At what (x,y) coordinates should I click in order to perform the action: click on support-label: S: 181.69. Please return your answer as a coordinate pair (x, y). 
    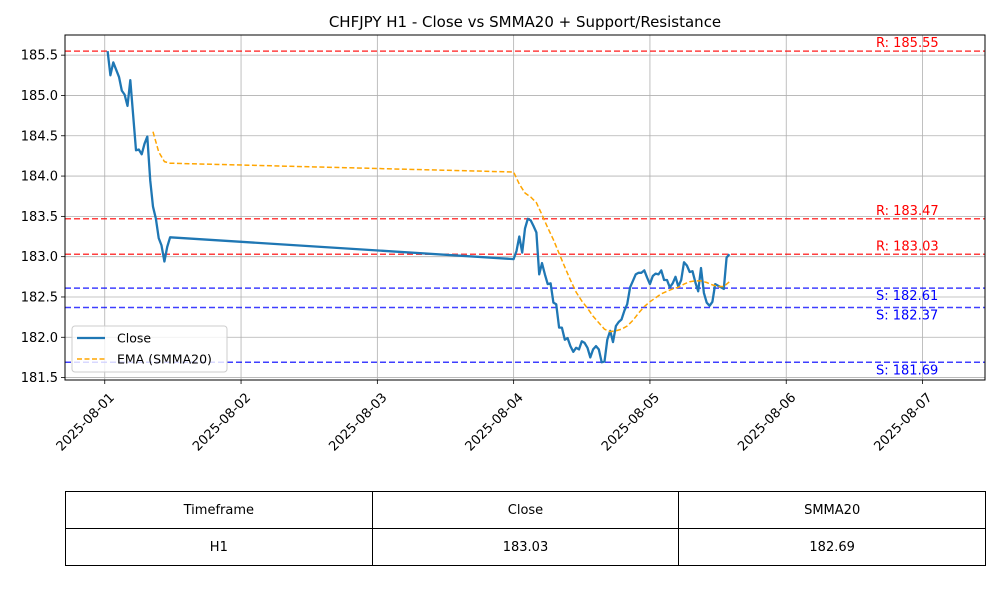
    Looking at the image, I should click on (907, 370).